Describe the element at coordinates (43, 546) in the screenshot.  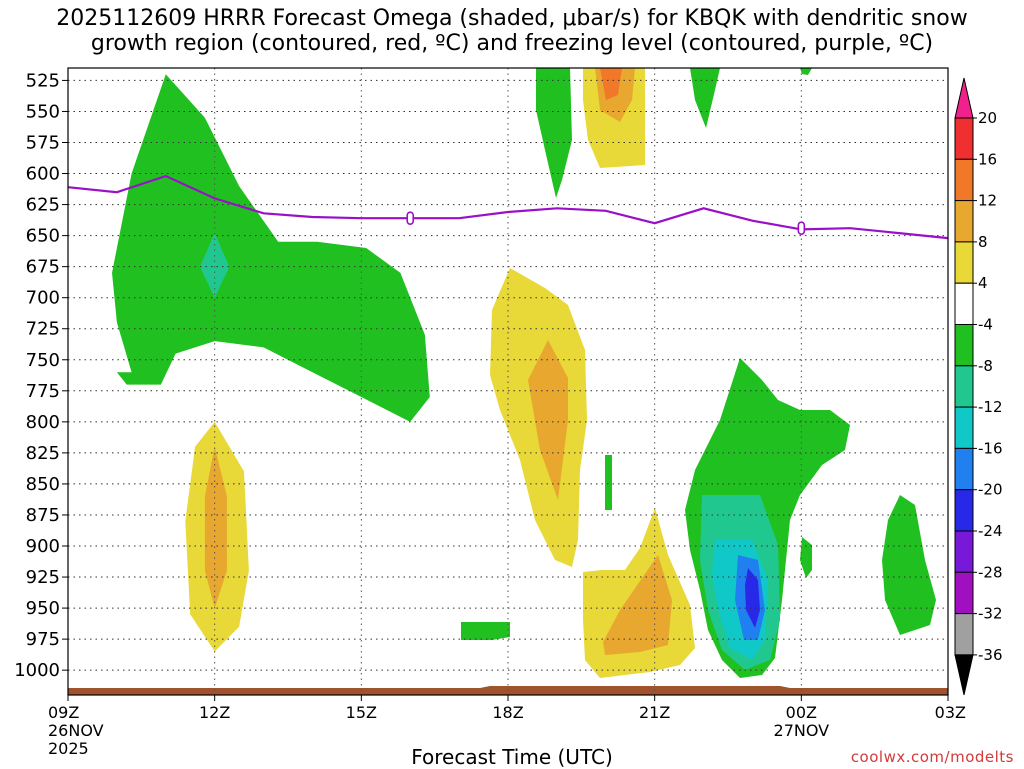
I see `y-tick-label: 900` at that location.